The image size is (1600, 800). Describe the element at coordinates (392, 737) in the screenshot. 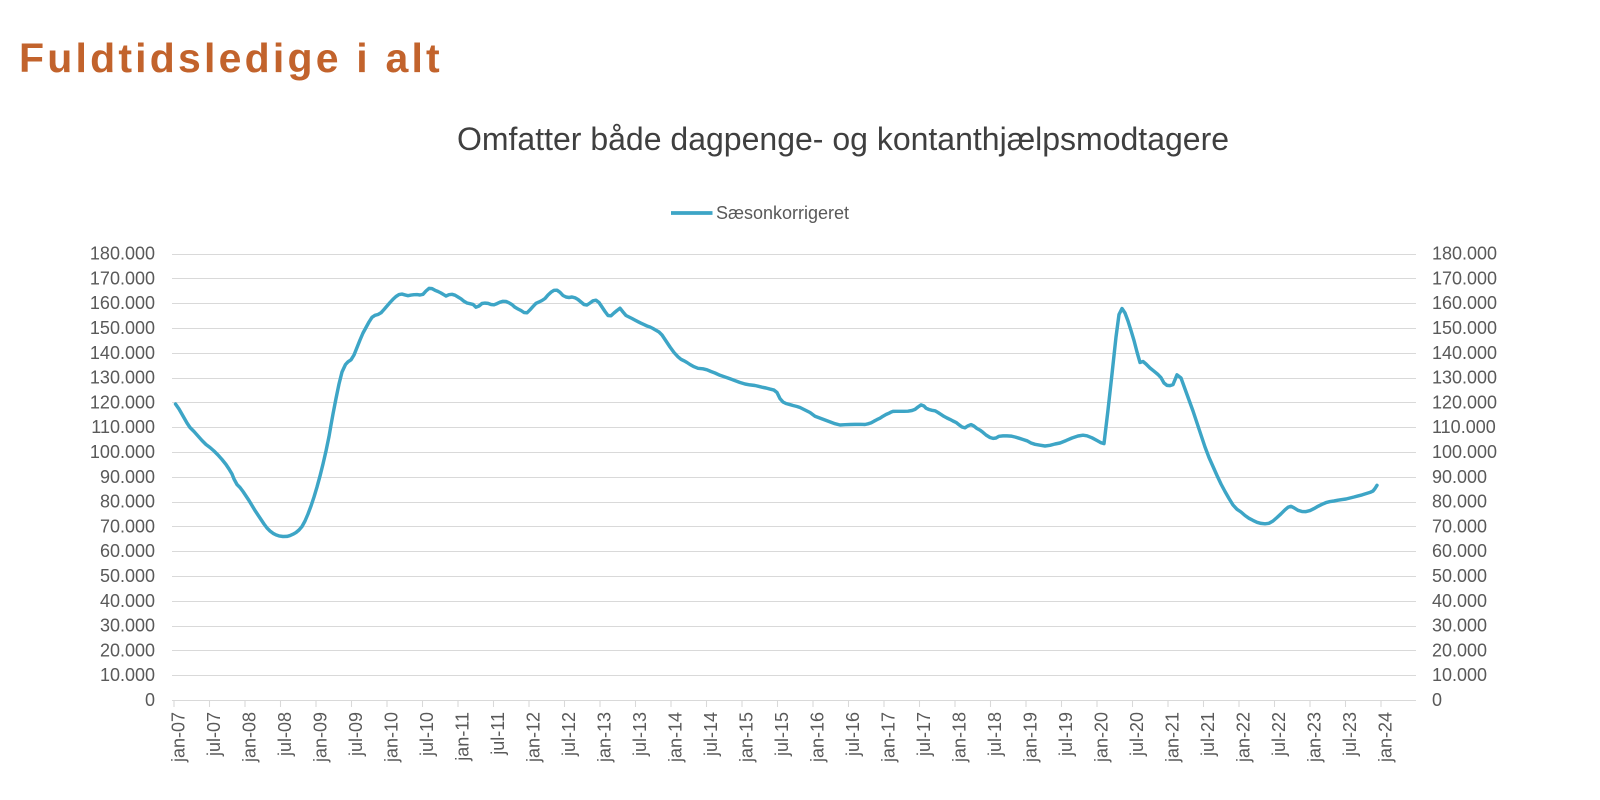

I see `svg-text: jan-10` at that location.